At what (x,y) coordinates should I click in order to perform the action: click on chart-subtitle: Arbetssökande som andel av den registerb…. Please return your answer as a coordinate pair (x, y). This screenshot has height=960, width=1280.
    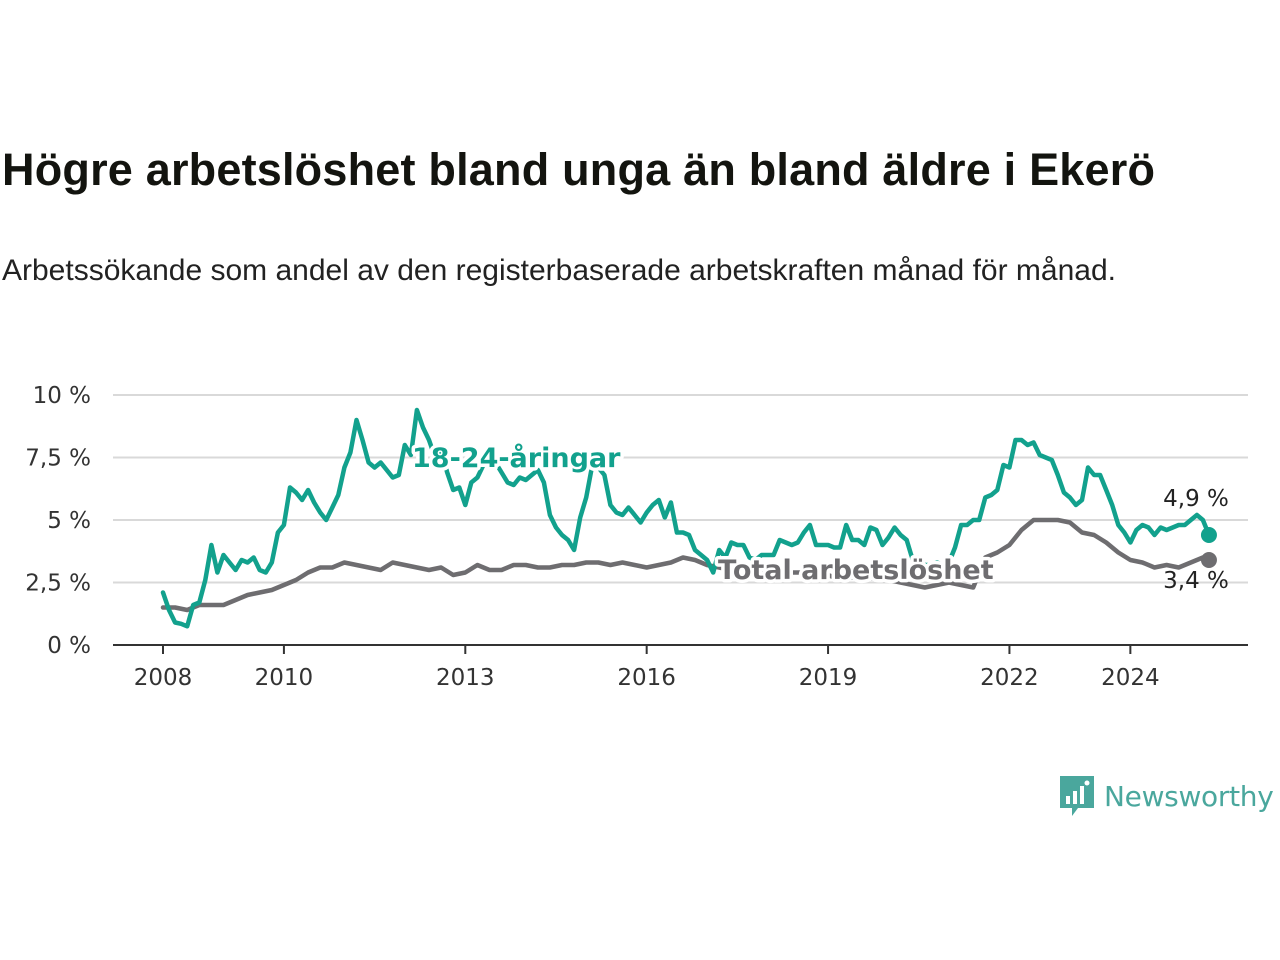
    Looking at the image, I should click on (559, 270).